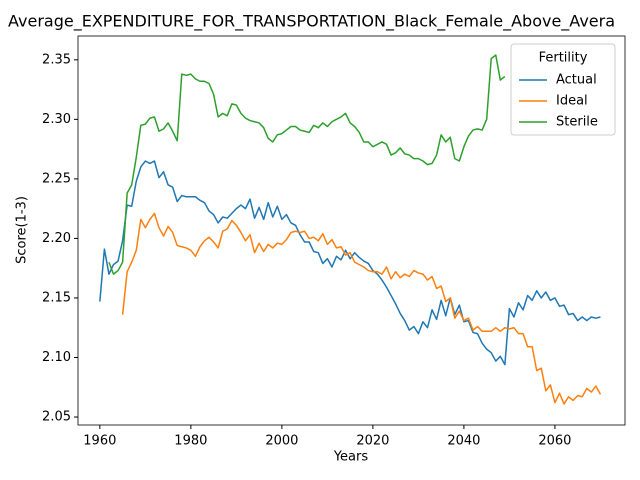 The height and width of the screenshot is (480, 640). What do you see at coordinates (190, 441) in the screenshot?
I see `x-tick-label: 1980` at bounding box center [190, 441].